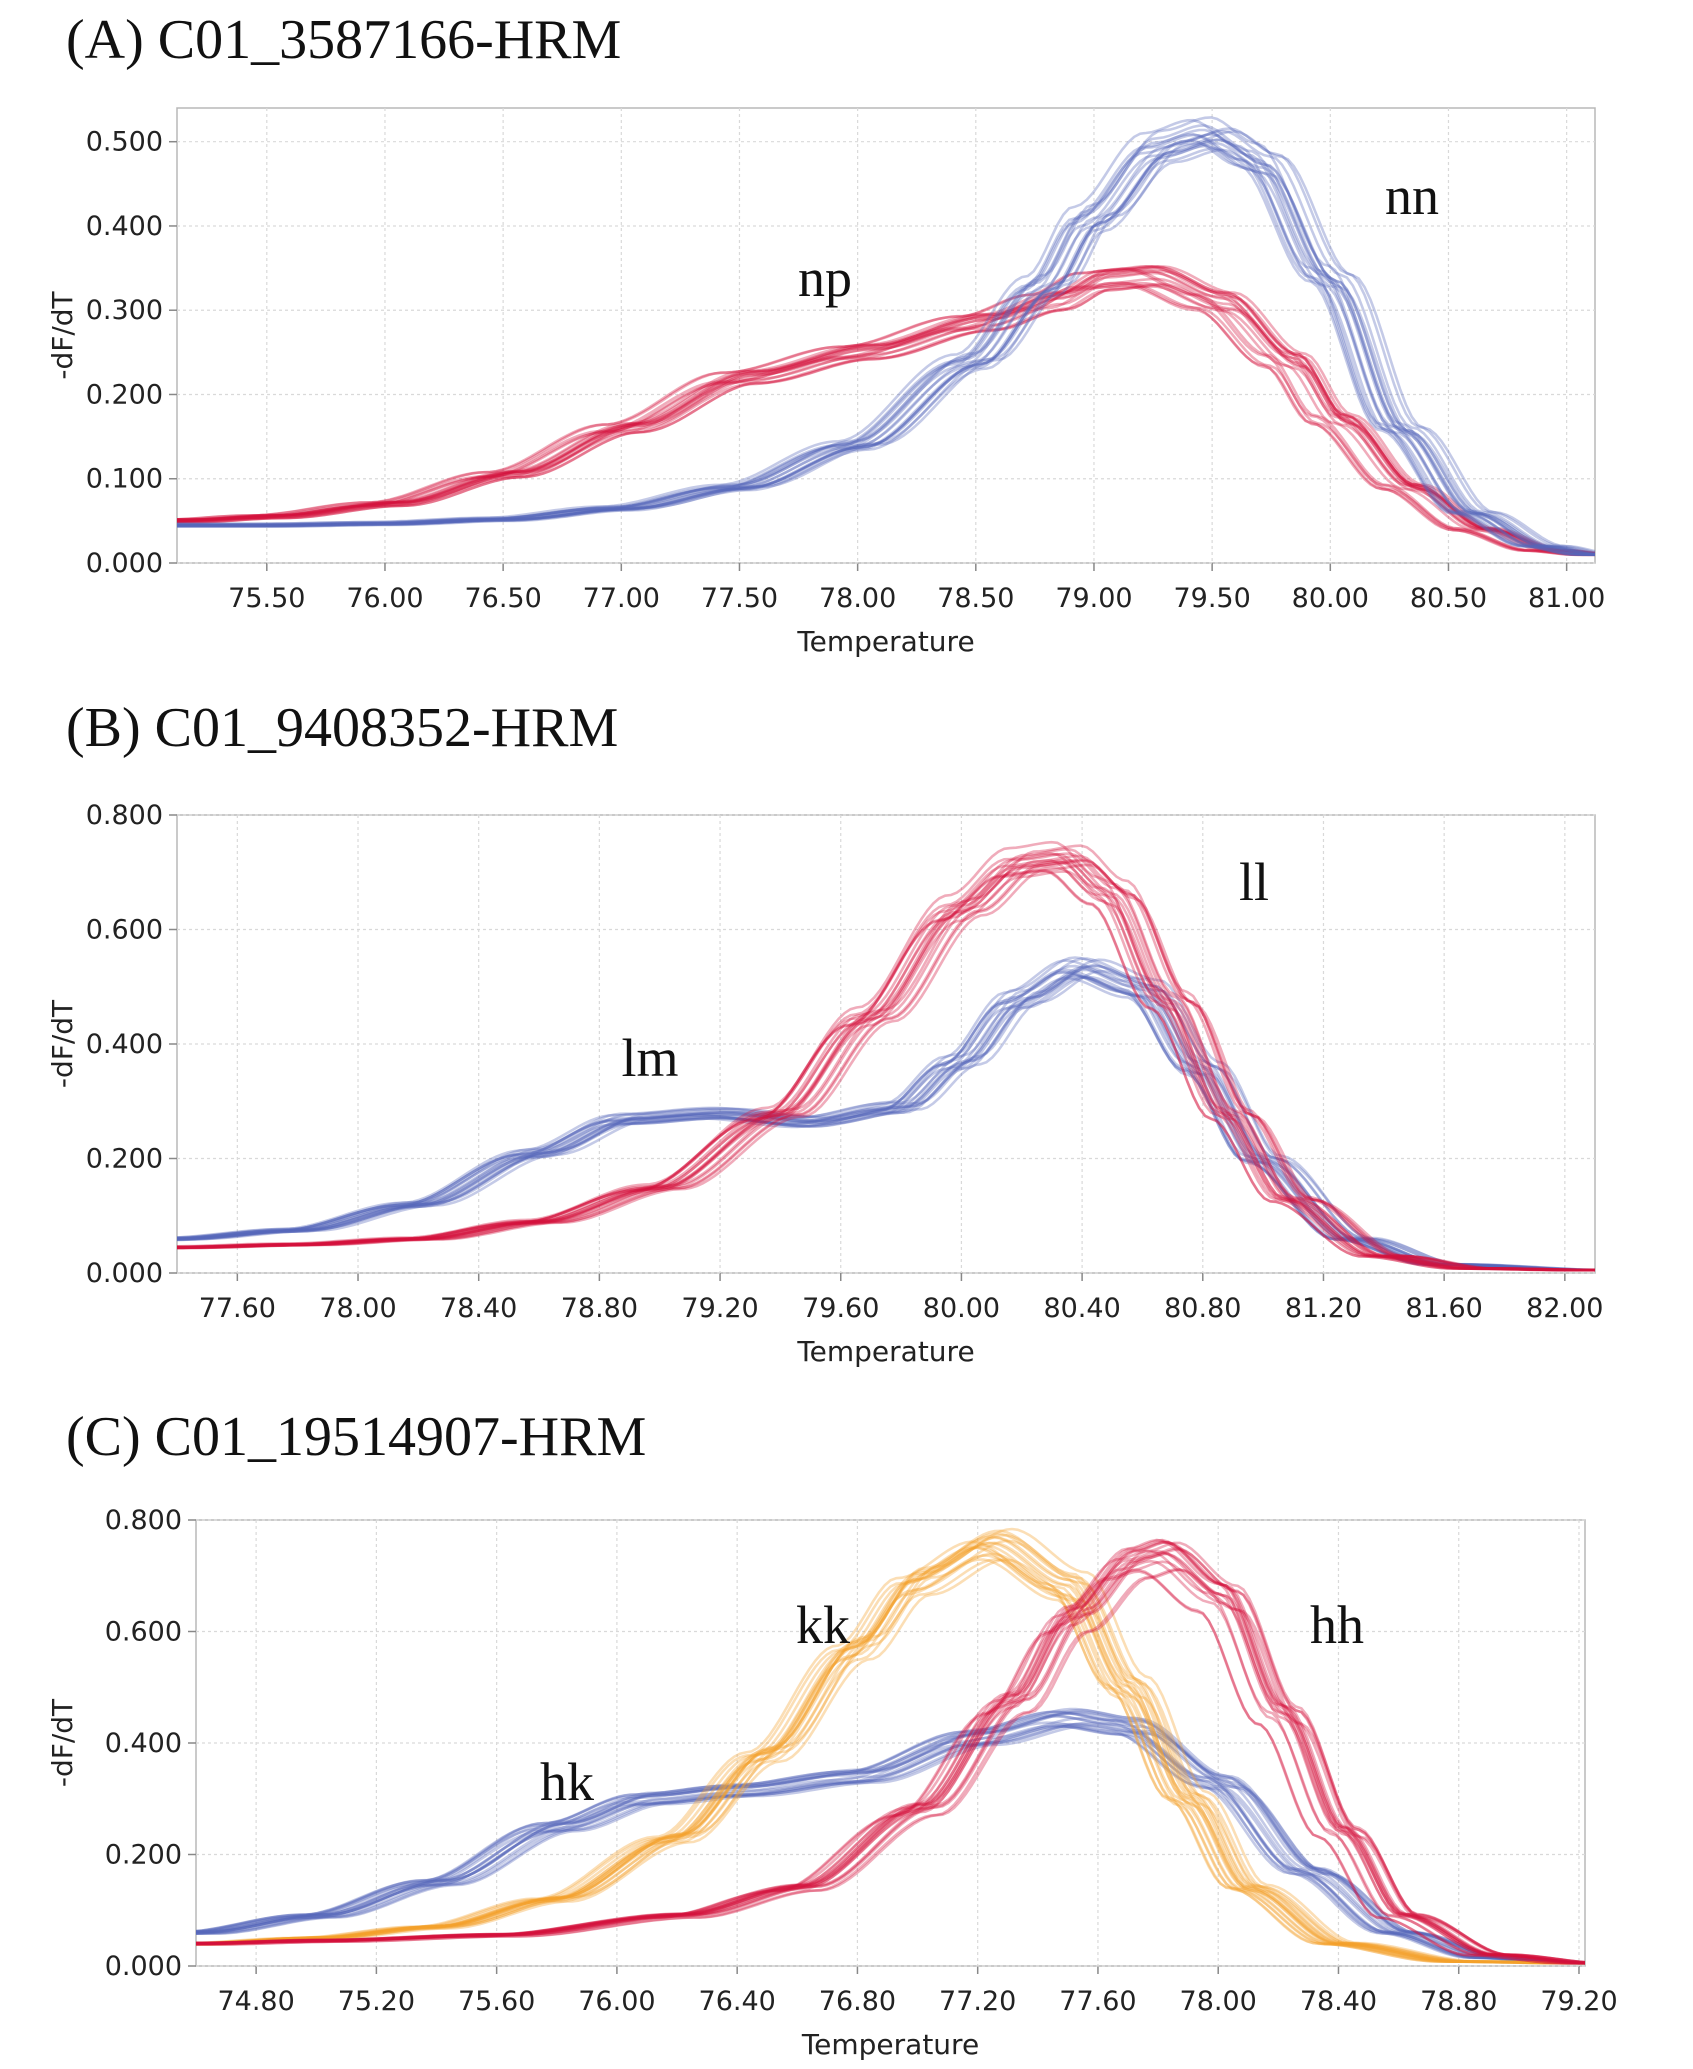 Image resolution: width=1693 pixels, height=2069 pixels. Describe the element at coordinates (975, 598) in the screenshot. I see `x-tick-label: 78.50` at that location.